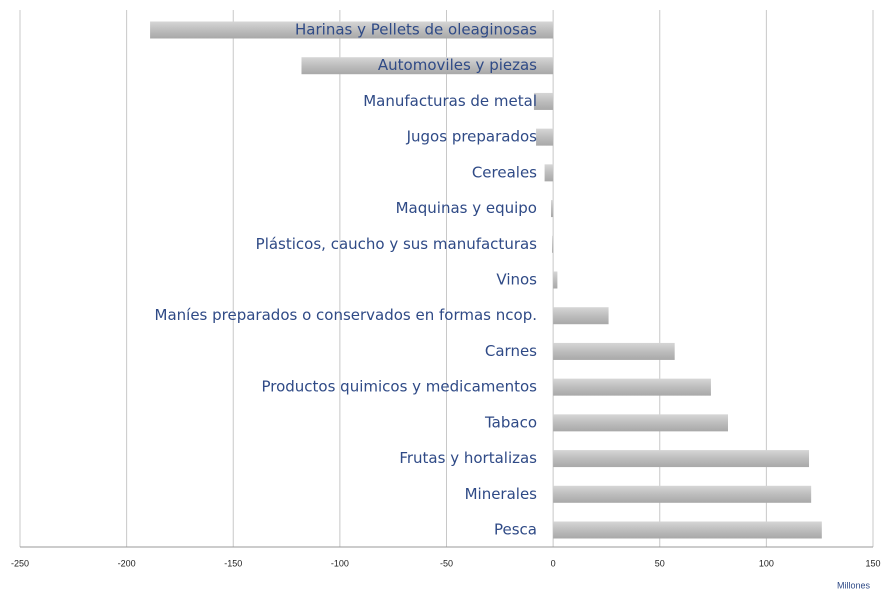  What do you see at coordinates (511, 351) in the screenshot?
I see `category-label: Carnes` at bounding box center [511, 351].